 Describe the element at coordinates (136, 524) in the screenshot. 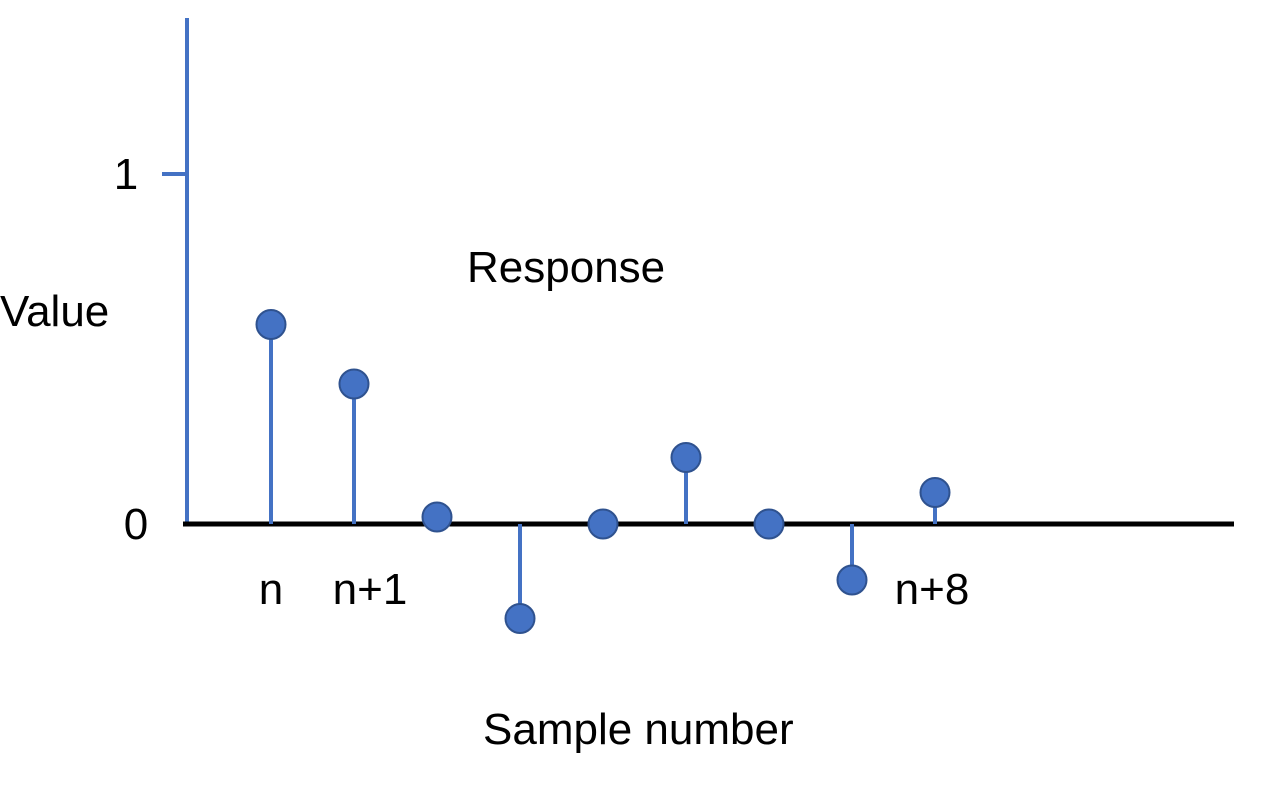

I see `y-tick-label-0: 0` at that location.